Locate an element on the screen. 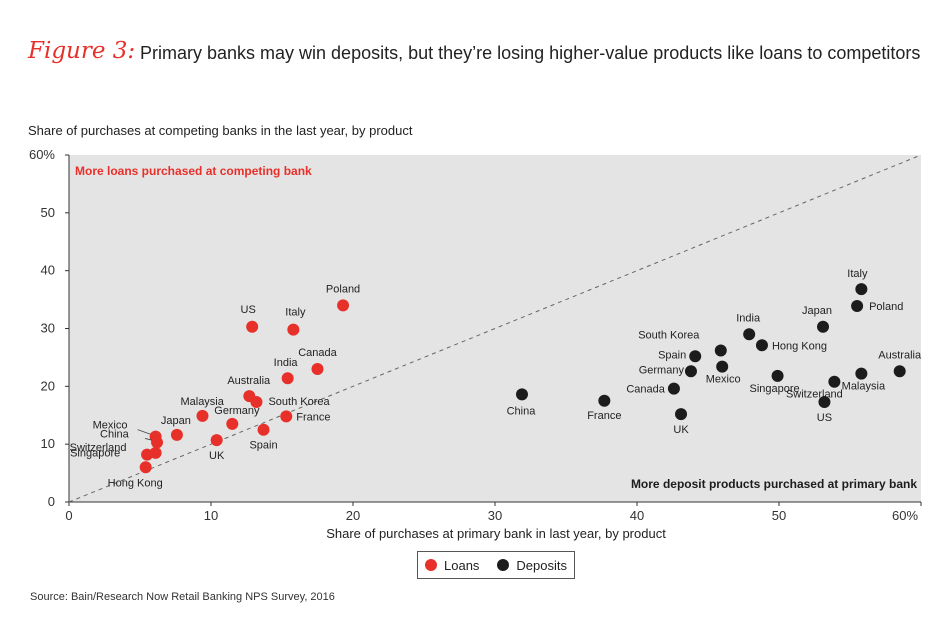 The height and width of the screenshot is (634, 950). point-deposits-poland is located at coordinates (857, 305).